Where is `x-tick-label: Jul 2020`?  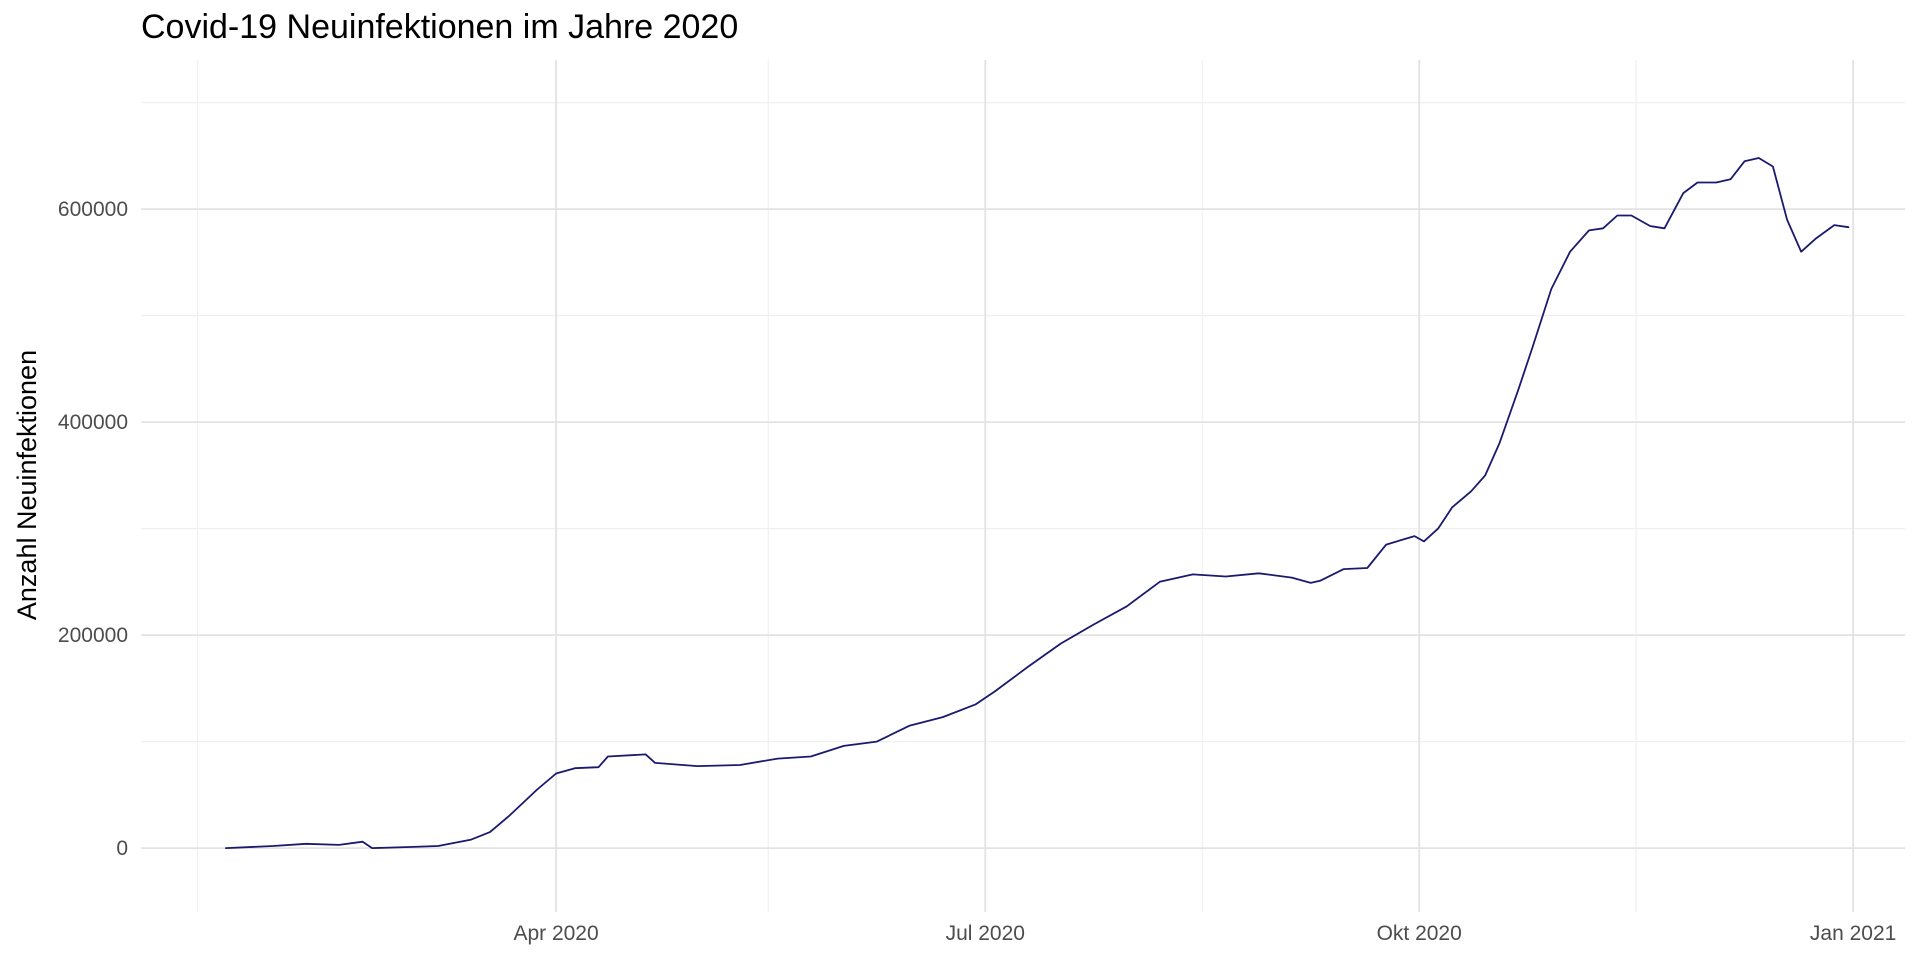 x-tick-label: Jul 2020 is located at coordinates (985, 933).